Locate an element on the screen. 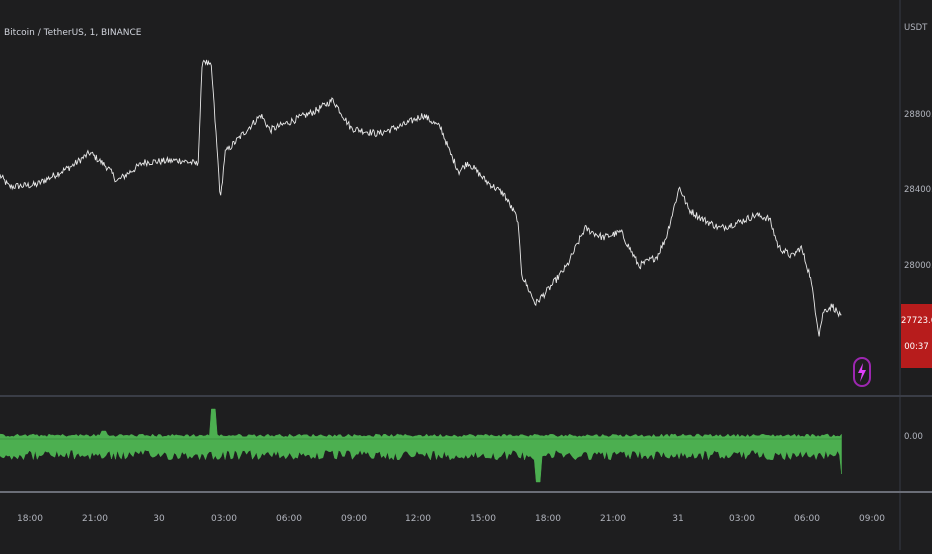 This screenshot has width=932, height=554. currency-label: USDT is located at coordinates (916, 28).